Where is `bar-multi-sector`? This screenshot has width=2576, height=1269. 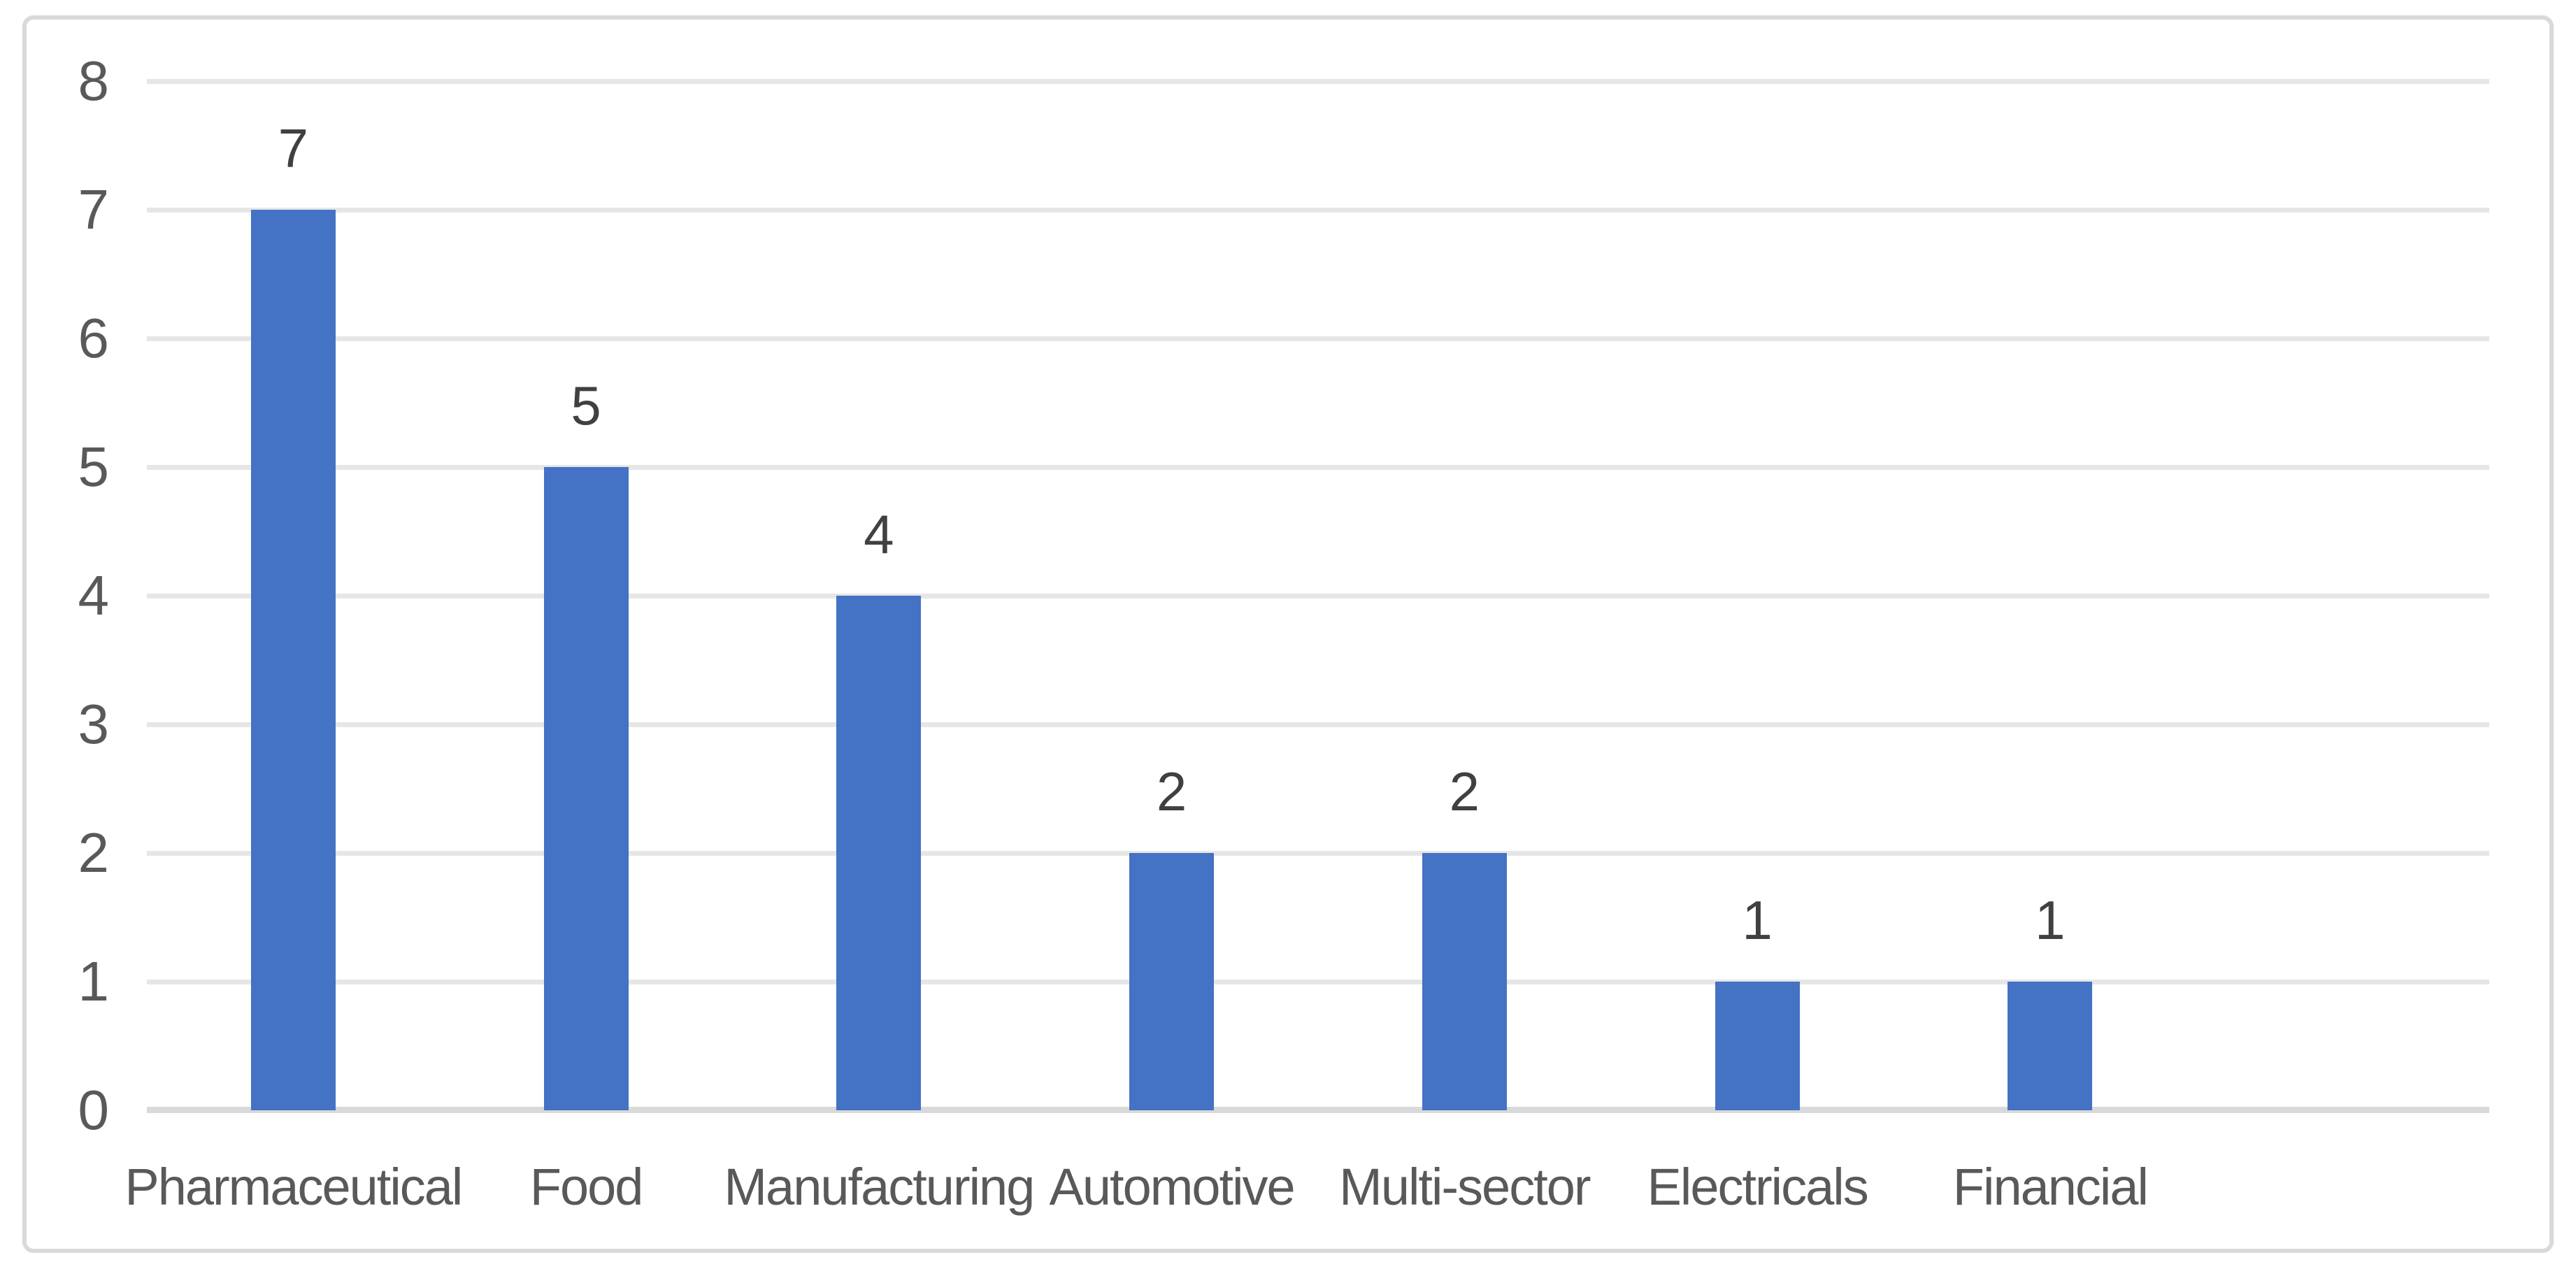 bar-multi-sector is located at coordinates (1464, 981).